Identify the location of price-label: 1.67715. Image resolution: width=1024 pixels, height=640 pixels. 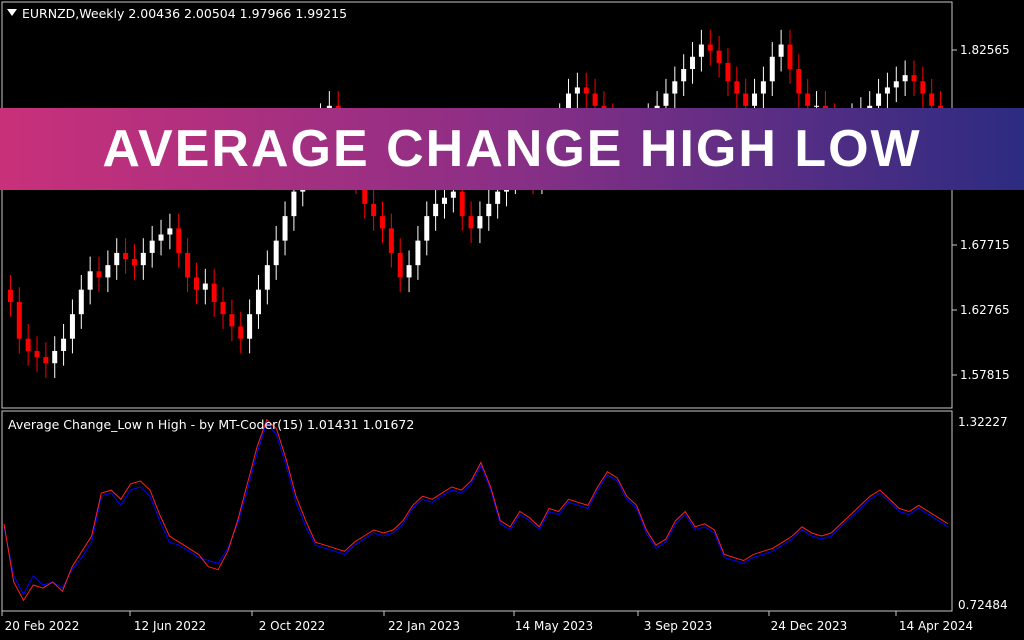
(985, 245).